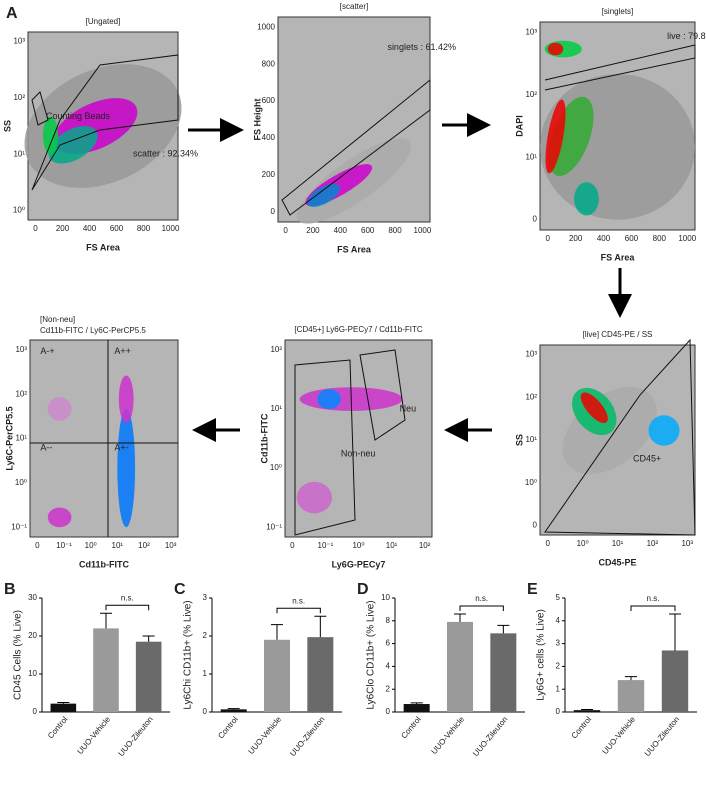 Image resolution: width=706 pixels, height=796 pixels. I want to click on x-axis-label: CD45-PE, so click(617, 562).